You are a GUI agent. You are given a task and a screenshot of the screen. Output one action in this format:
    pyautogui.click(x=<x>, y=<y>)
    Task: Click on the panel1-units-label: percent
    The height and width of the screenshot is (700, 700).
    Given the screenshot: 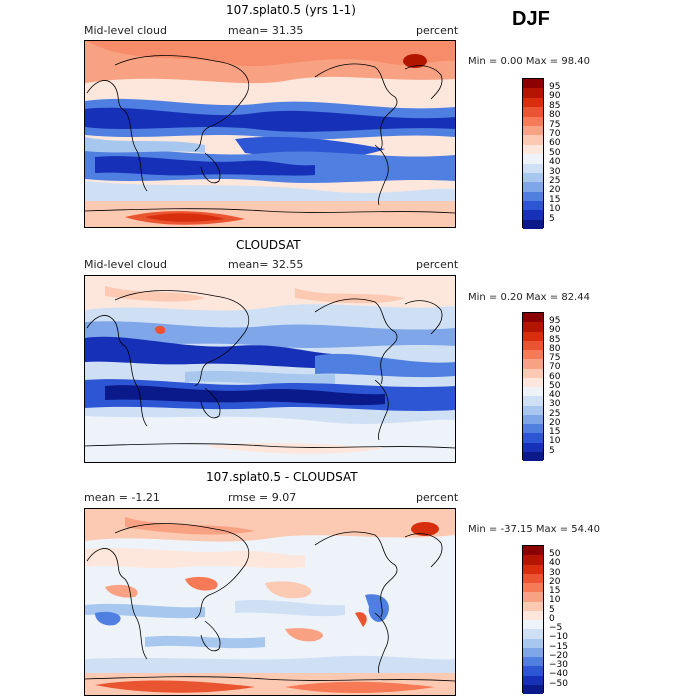 What is the action you would take?
    pyautogui.click(x=437, y=30)
    